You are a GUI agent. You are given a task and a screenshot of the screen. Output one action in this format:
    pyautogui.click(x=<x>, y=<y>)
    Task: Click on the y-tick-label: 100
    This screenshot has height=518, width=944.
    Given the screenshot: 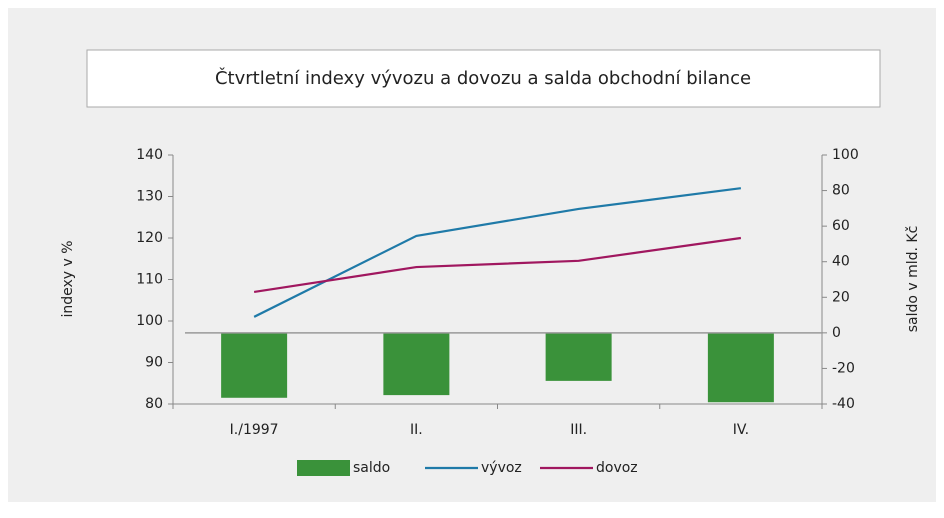 What is the action you would take?
    pyautogui.click(x=149, y=321)
    